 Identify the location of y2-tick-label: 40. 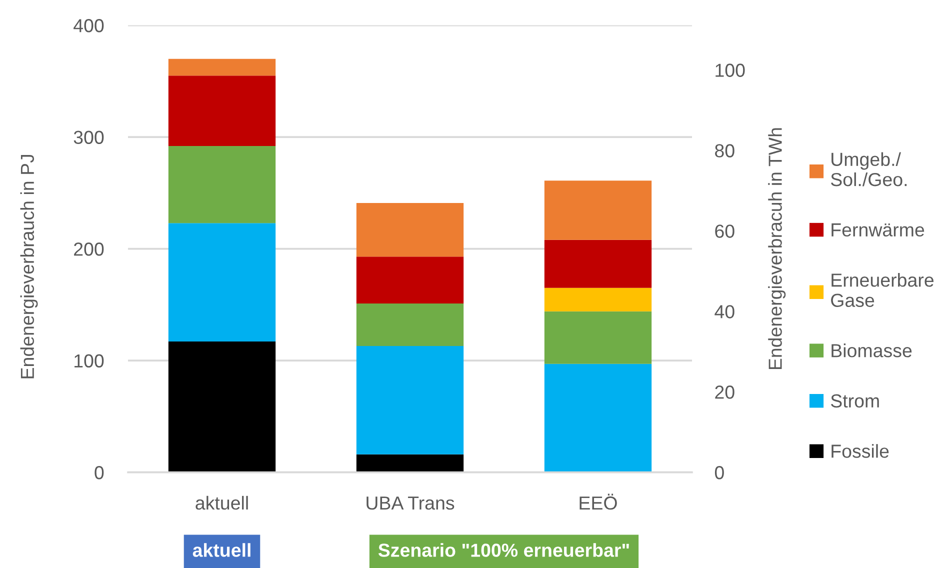
(724, 311).